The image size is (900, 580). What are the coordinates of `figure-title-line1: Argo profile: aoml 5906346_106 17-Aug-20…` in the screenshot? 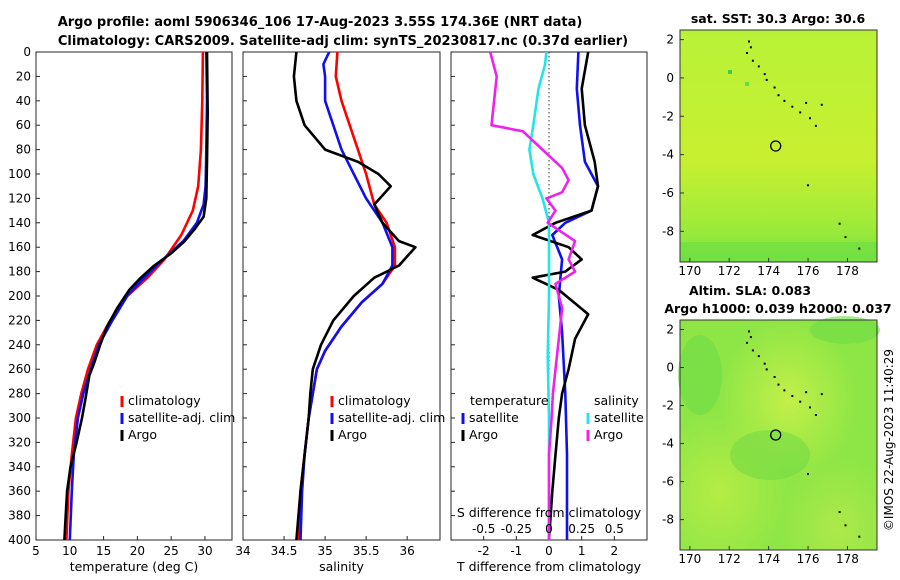 It's located at (320, 22).